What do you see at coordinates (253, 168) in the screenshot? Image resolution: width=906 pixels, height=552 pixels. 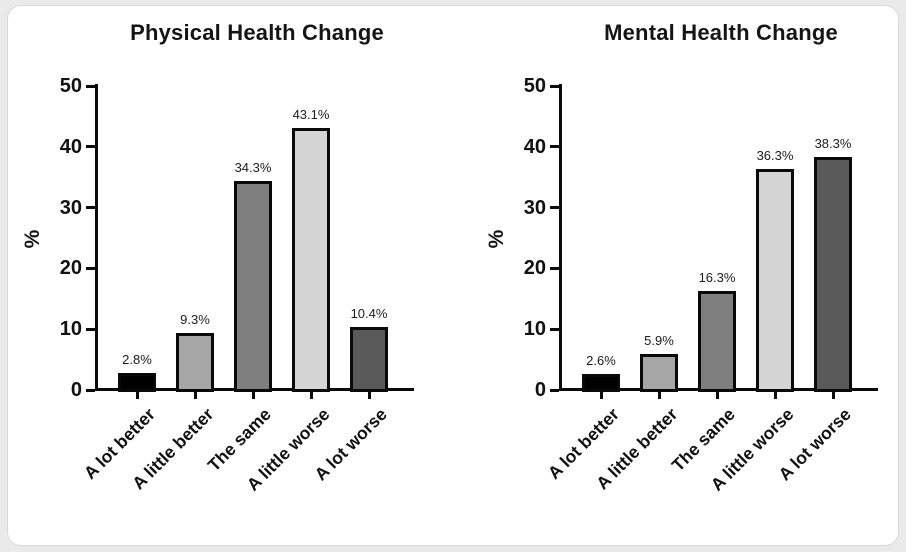 I see `bar-value-label: 34.3%` at bounding box center [253, 168].